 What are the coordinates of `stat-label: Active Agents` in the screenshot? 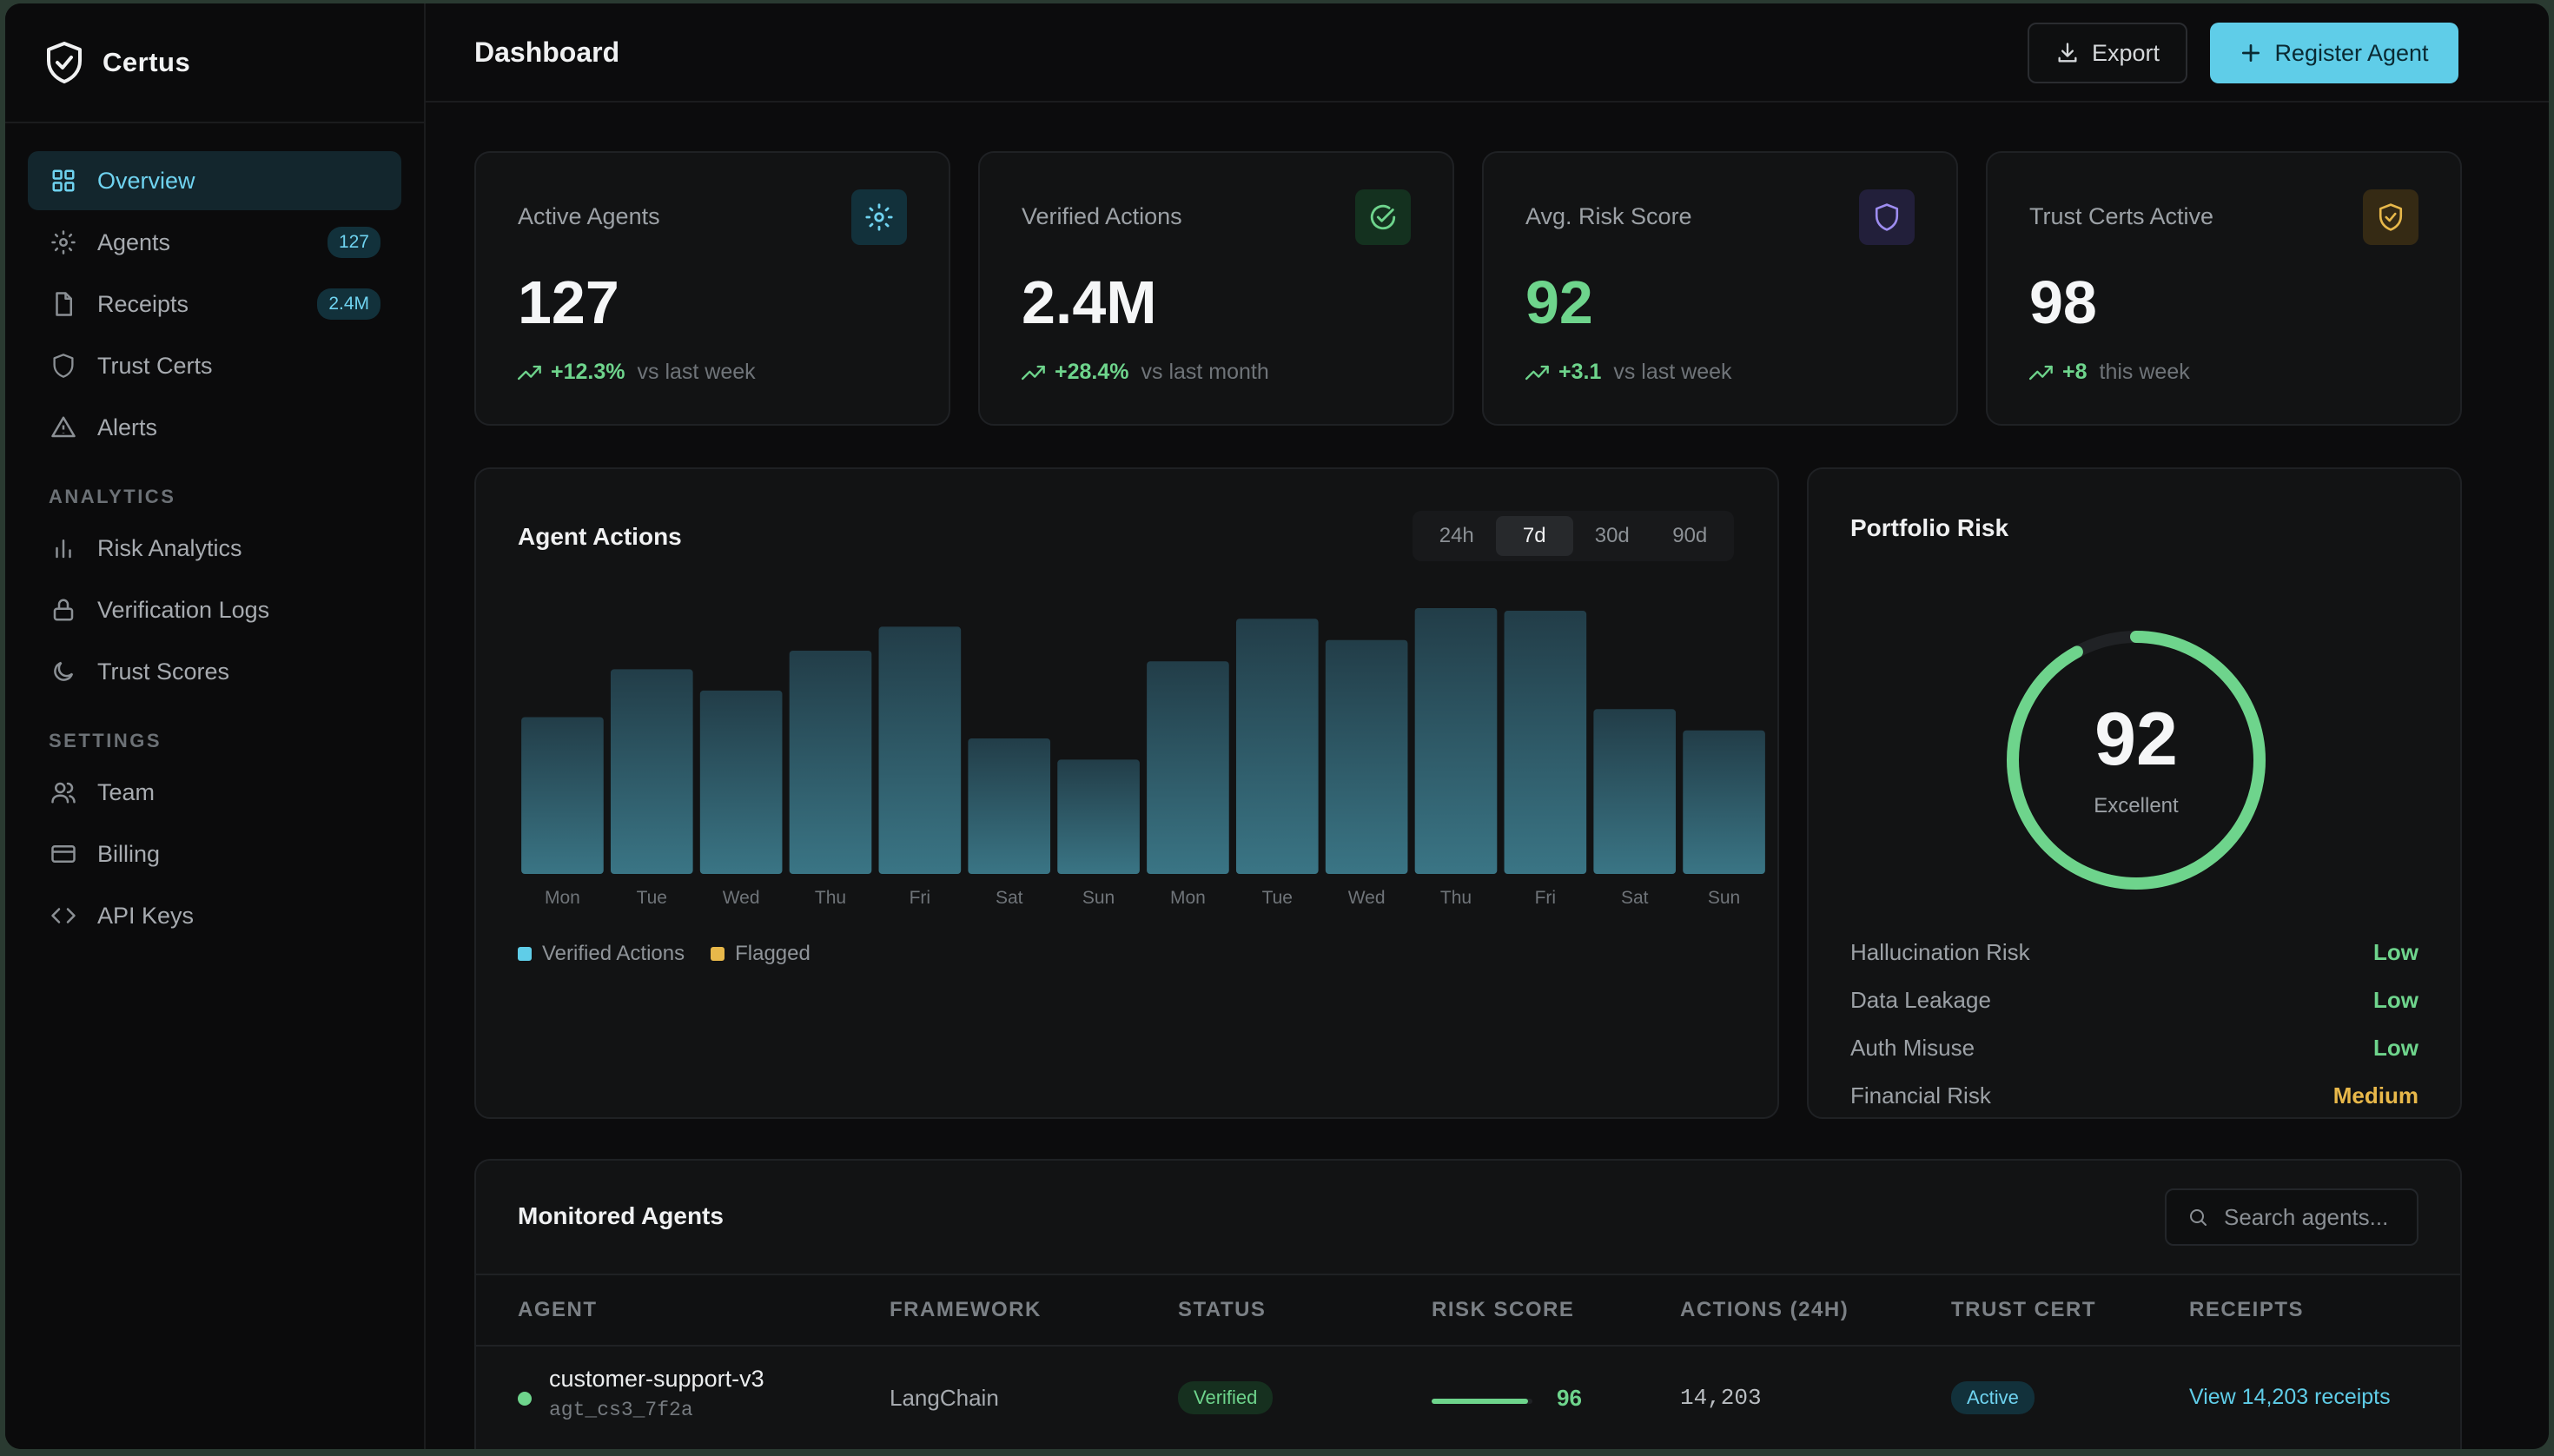 It's located at (589, 216).